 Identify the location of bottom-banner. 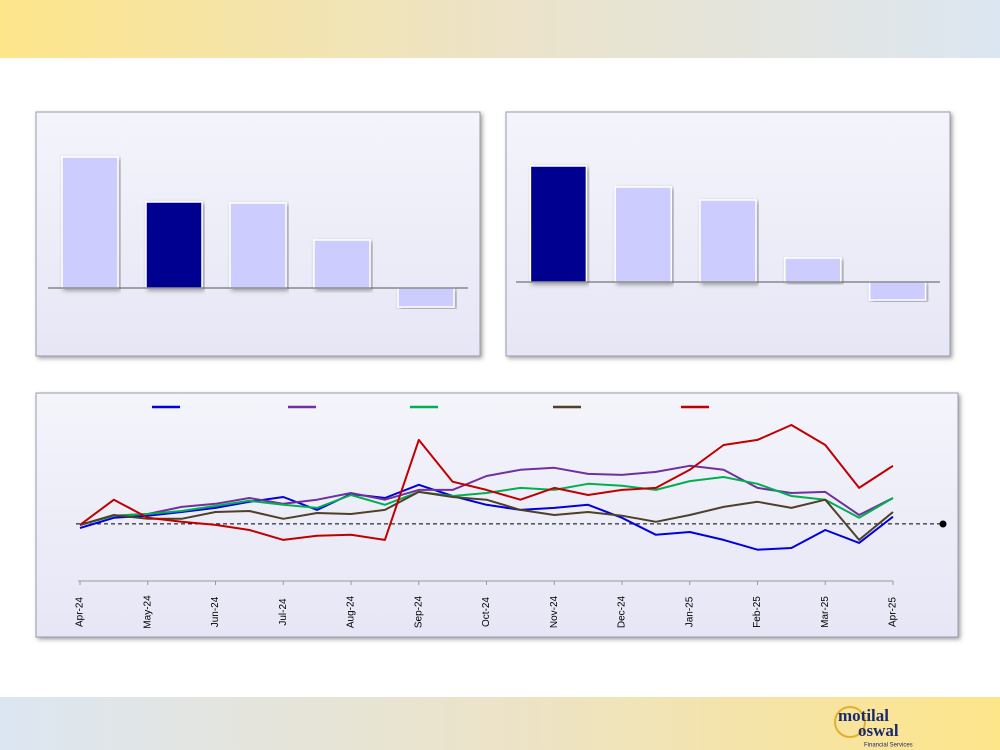
(500, 723).